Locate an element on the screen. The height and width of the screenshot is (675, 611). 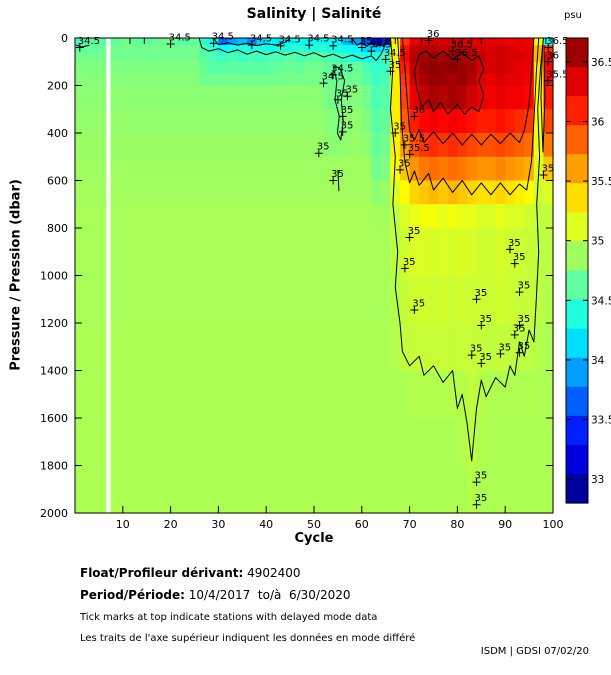
y-axis-label: Pressure / Pression (dbar) is located at coordinates (16, 275).